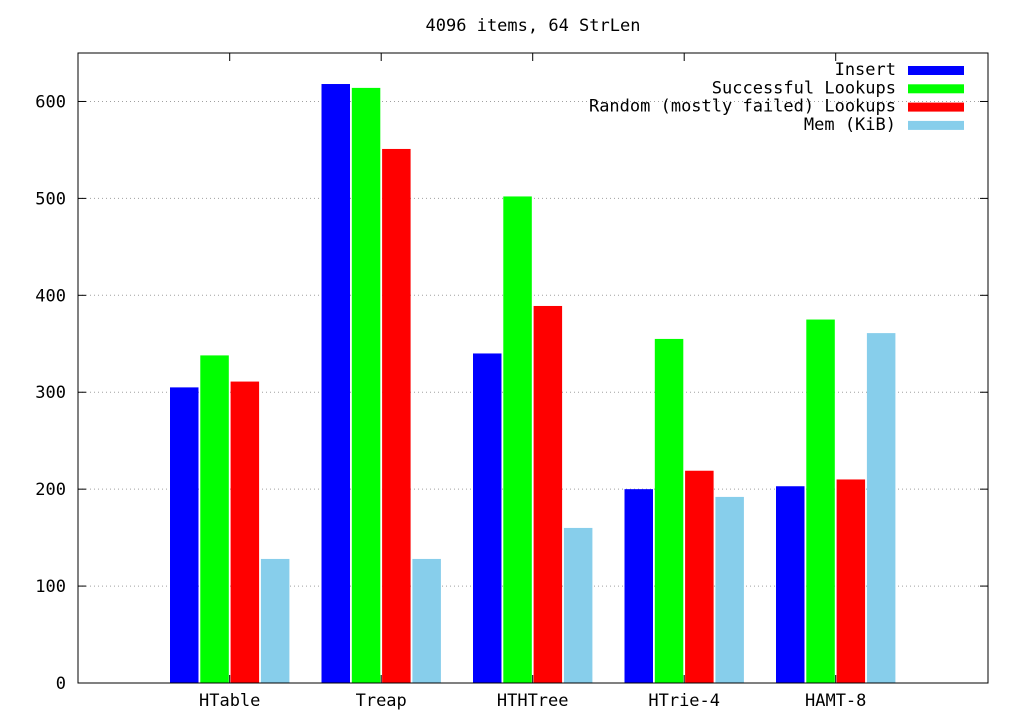  I want to click on x-tick-label: HTrie-4, so click(684, 701).